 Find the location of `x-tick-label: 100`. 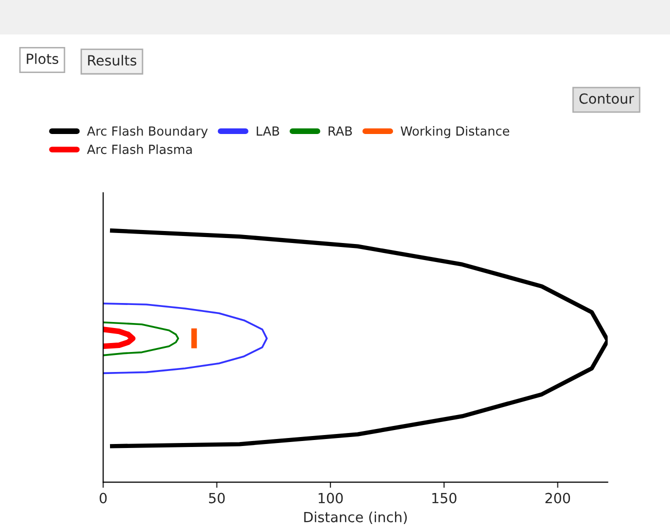

x-tick-label: 100 is located at coordinates (330, 498).